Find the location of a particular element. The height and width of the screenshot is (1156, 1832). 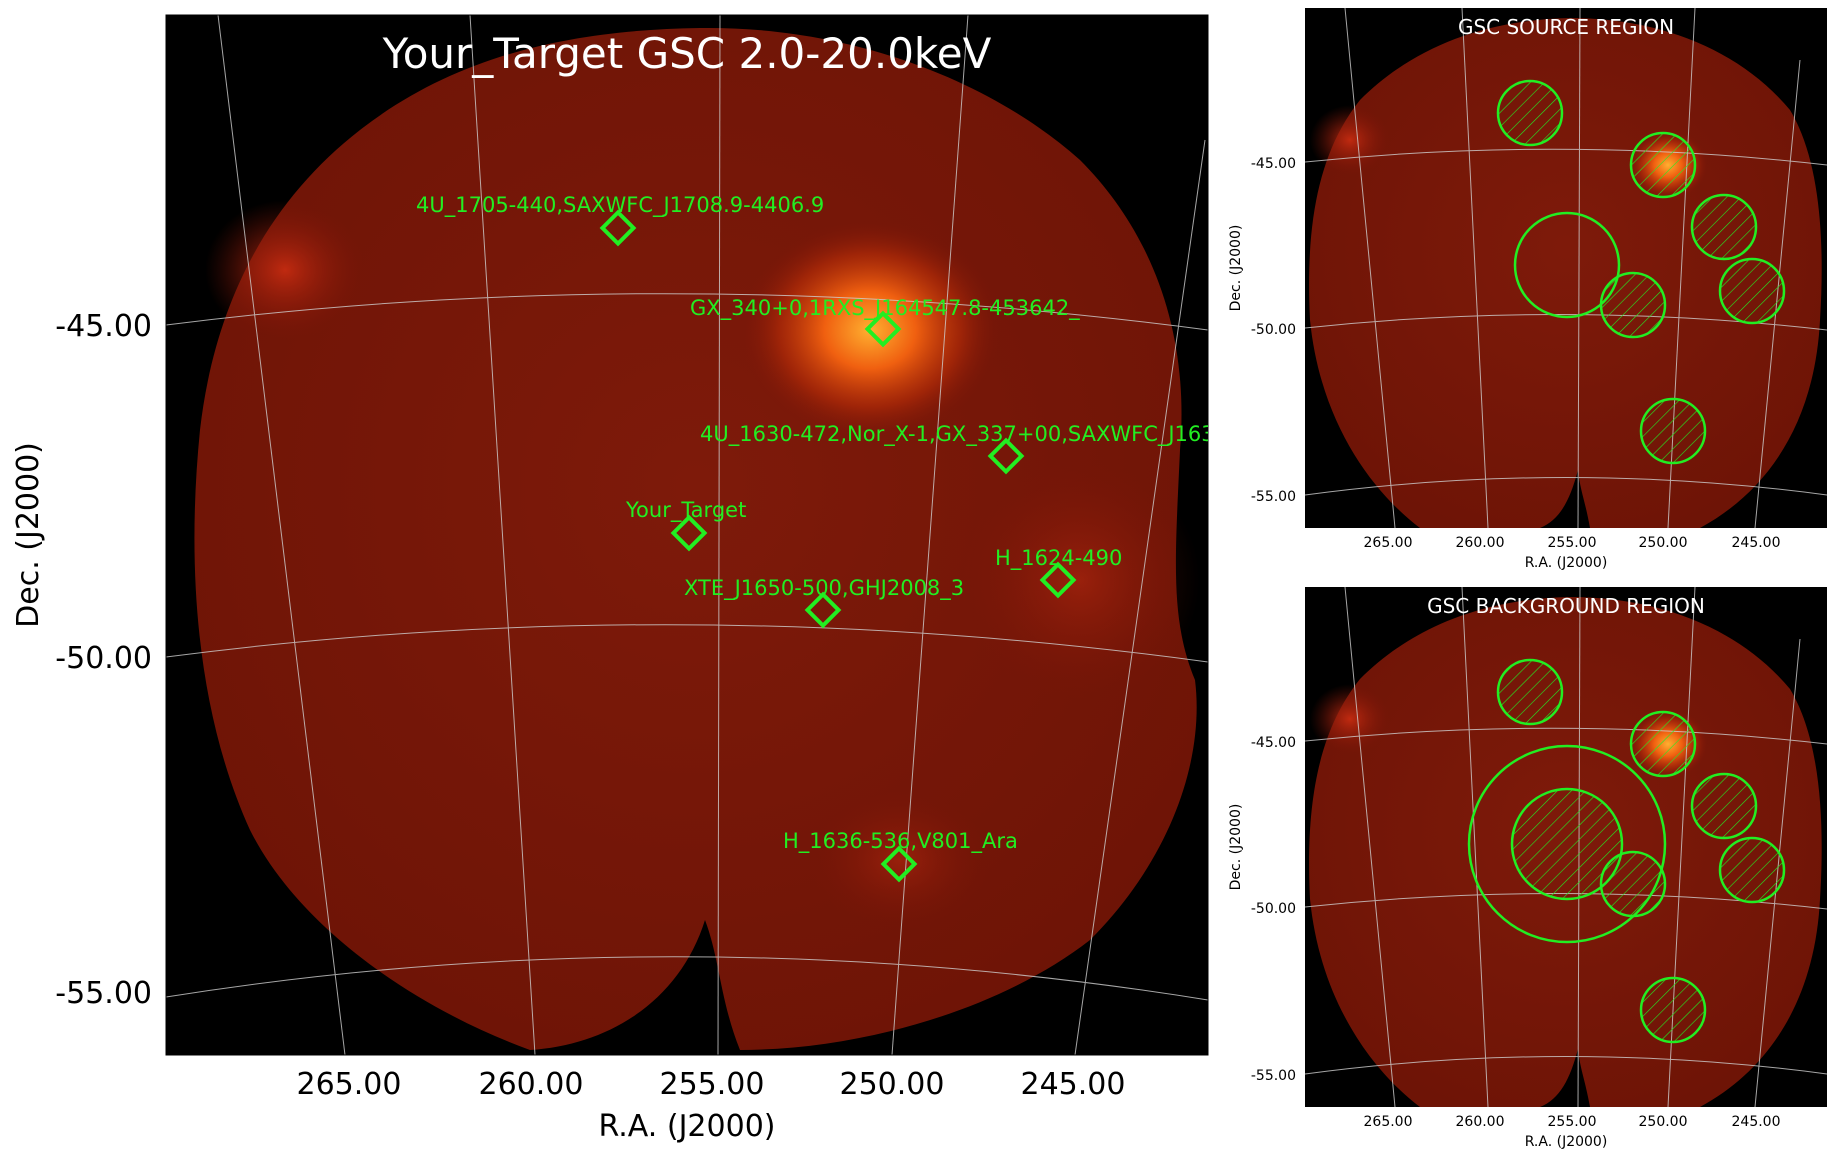

source-ytick: -50.00 is located at coordinates (1273, 330).